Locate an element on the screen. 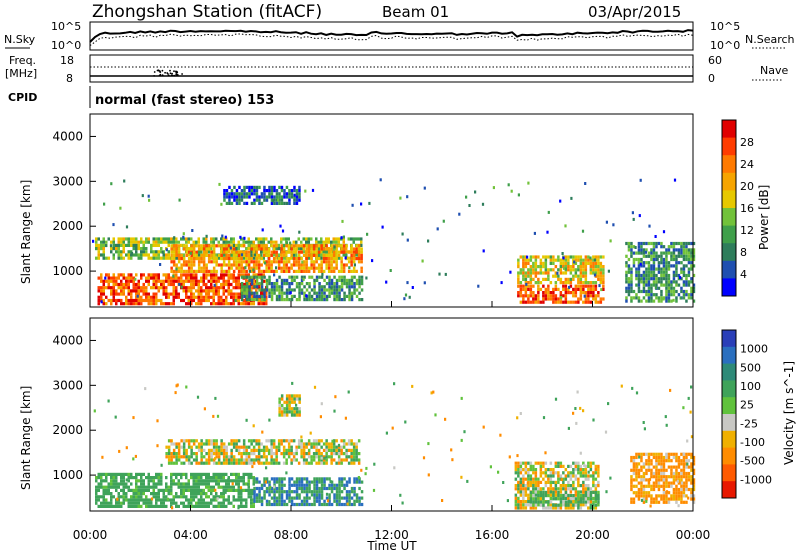 This screenshot has width=800, height=554. freq-dot is located at coordinates (170, 73).